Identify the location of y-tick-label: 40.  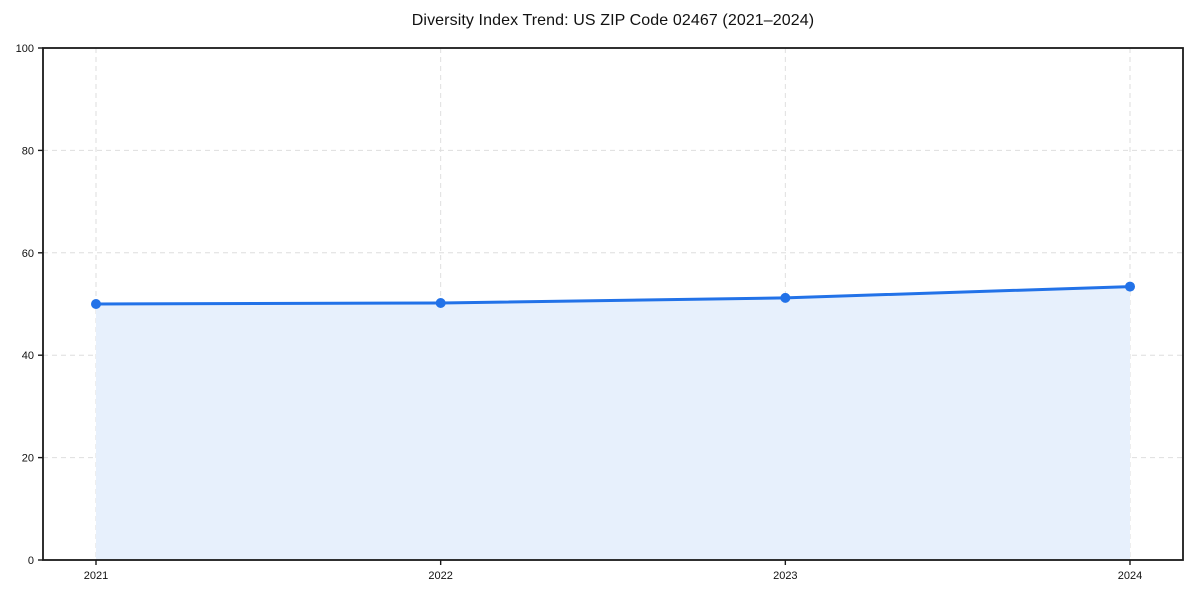
(28, 356).